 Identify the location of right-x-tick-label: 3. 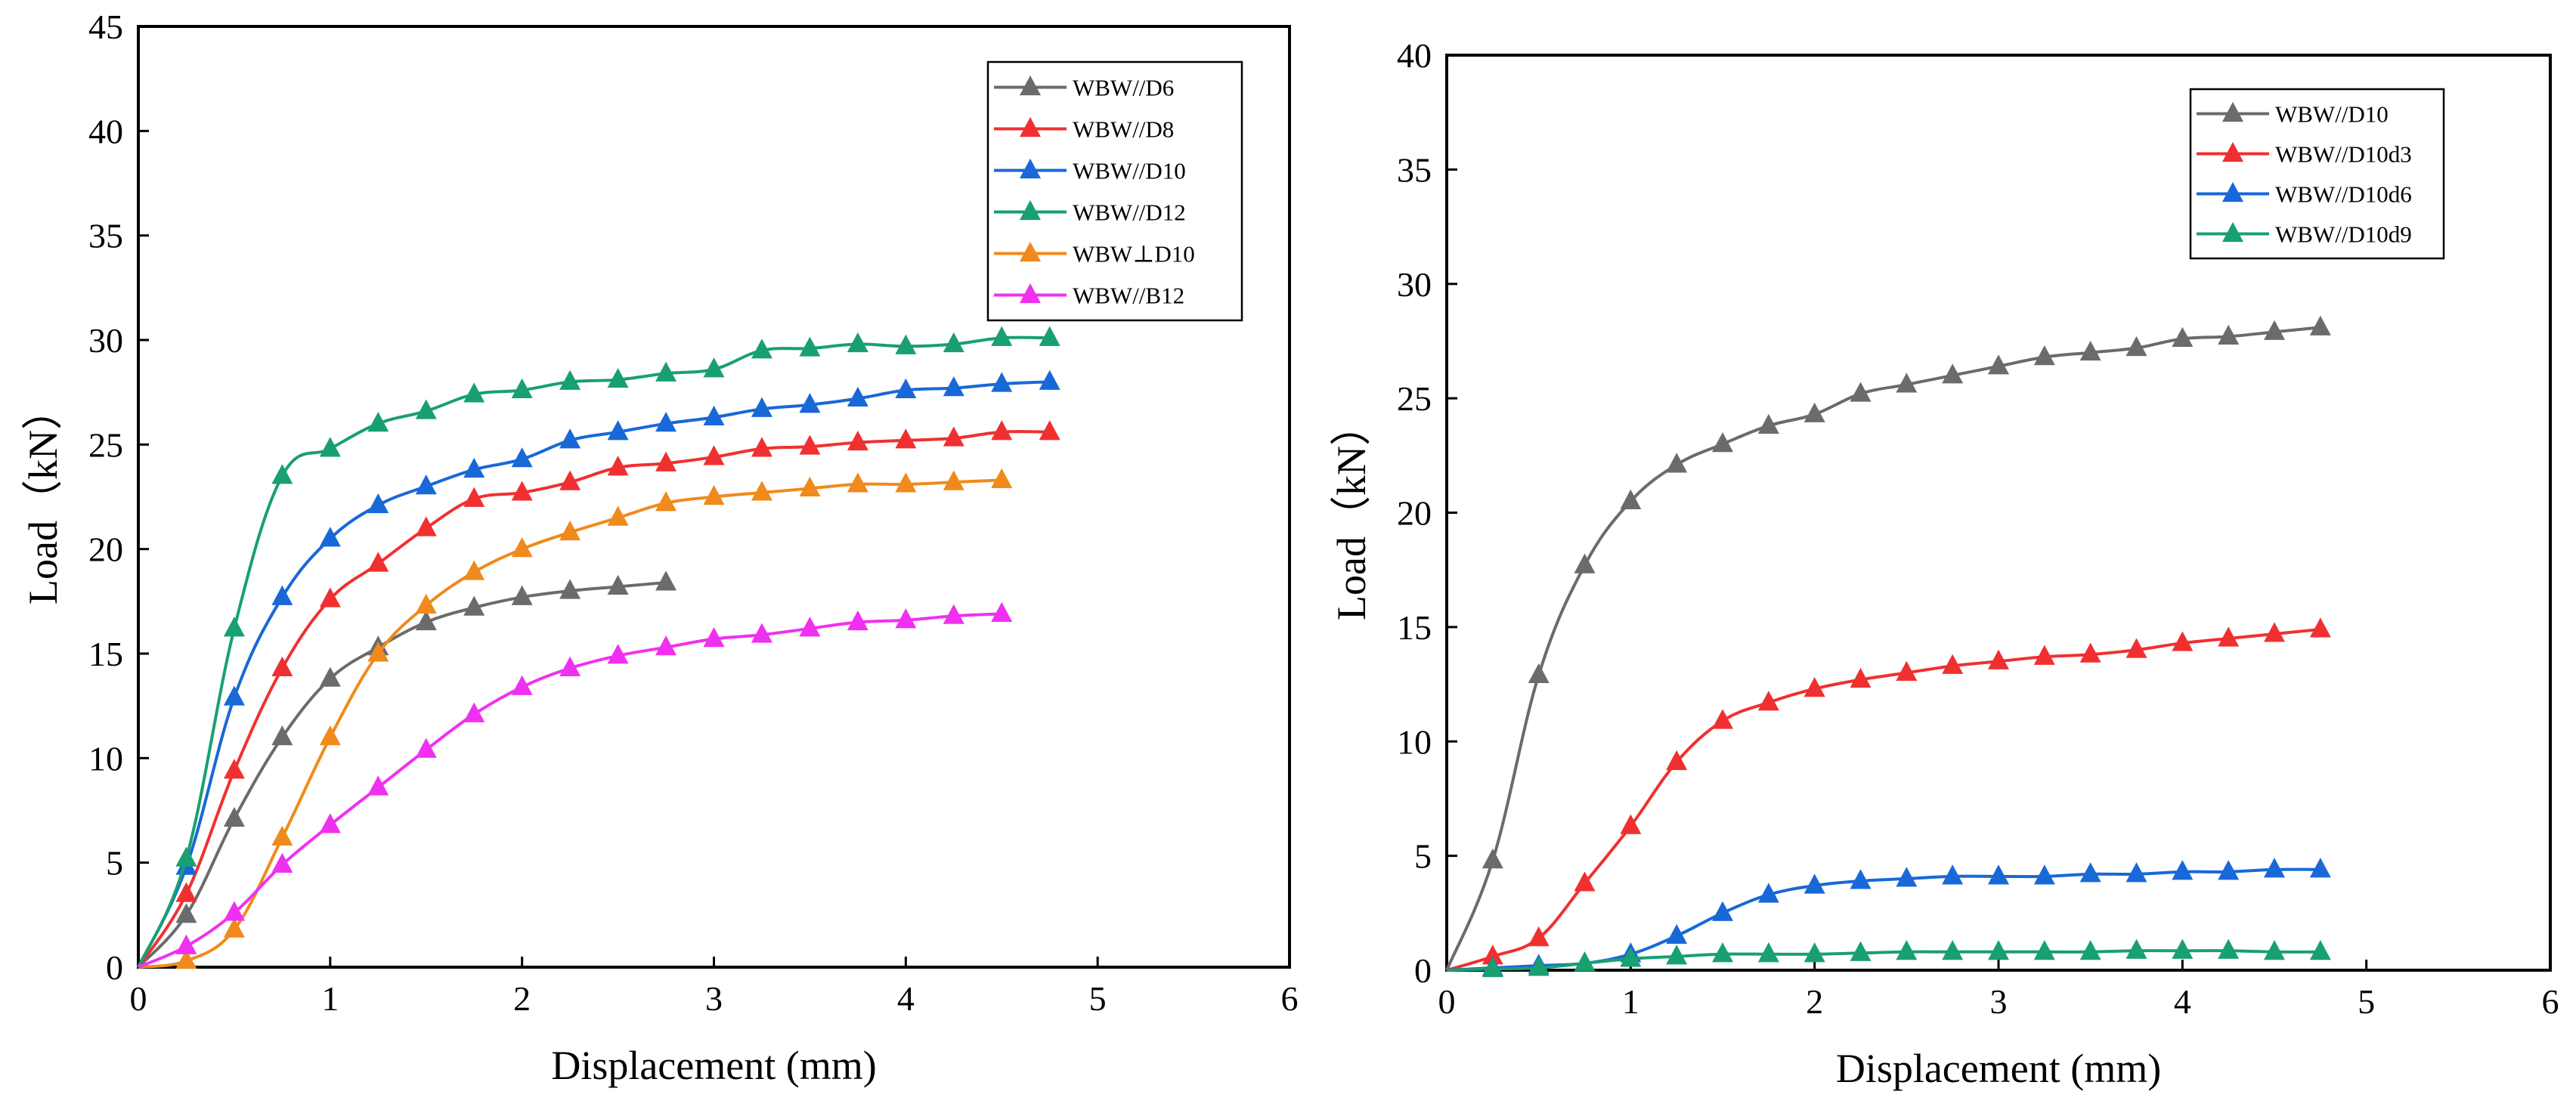
(1999, 1001).